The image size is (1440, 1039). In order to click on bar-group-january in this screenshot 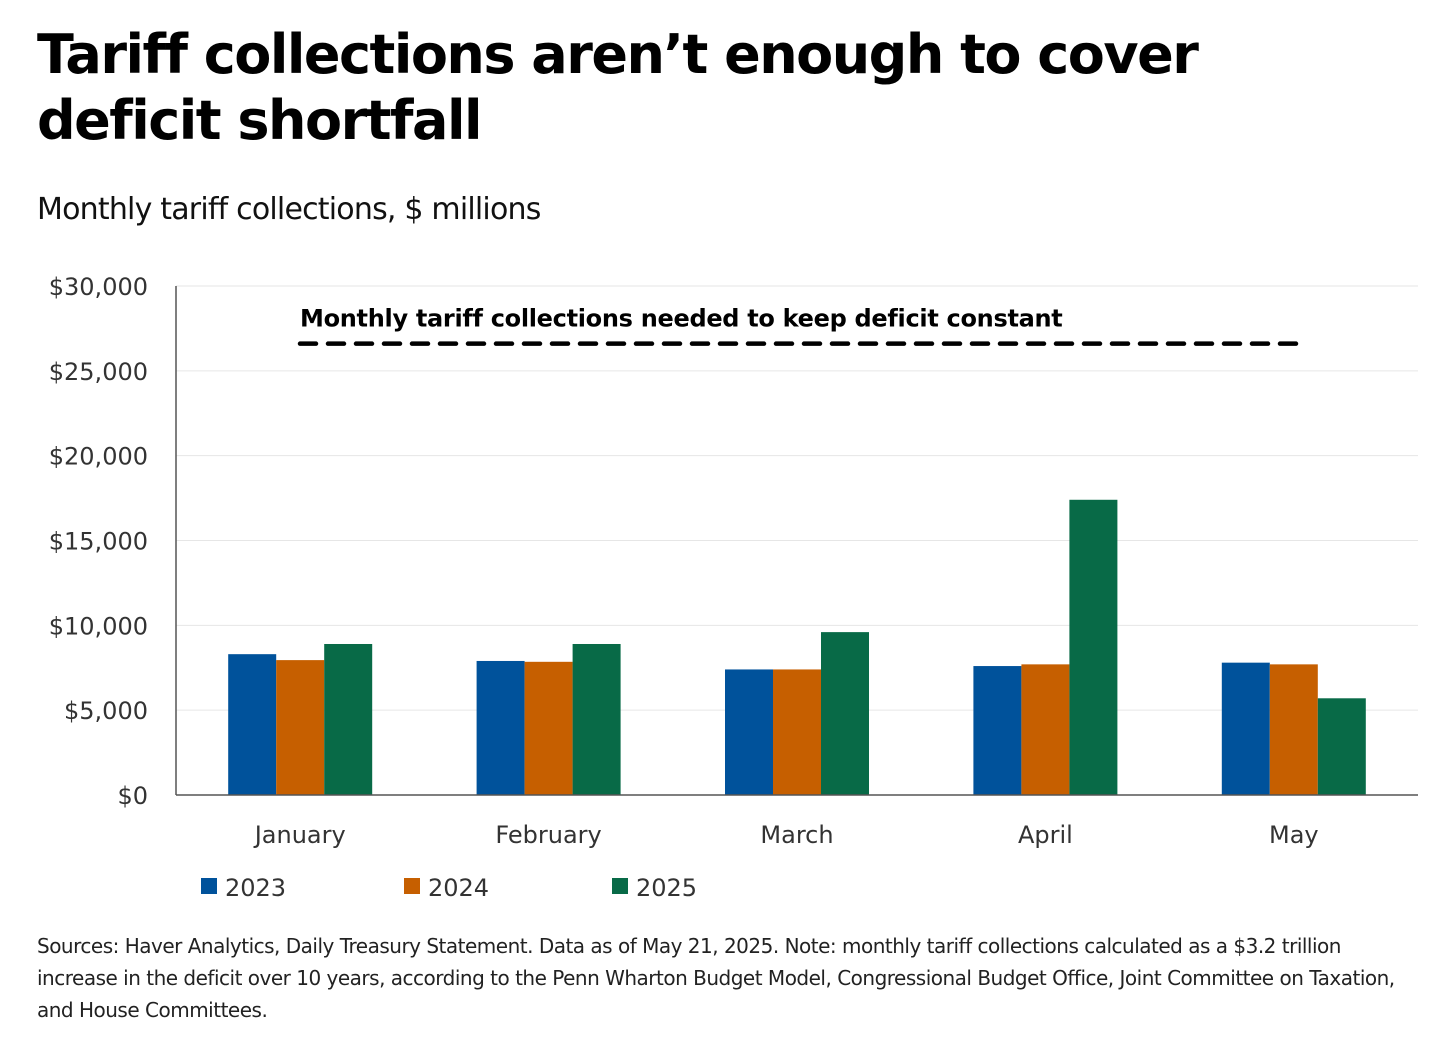, I will do `click(300, 719)`.